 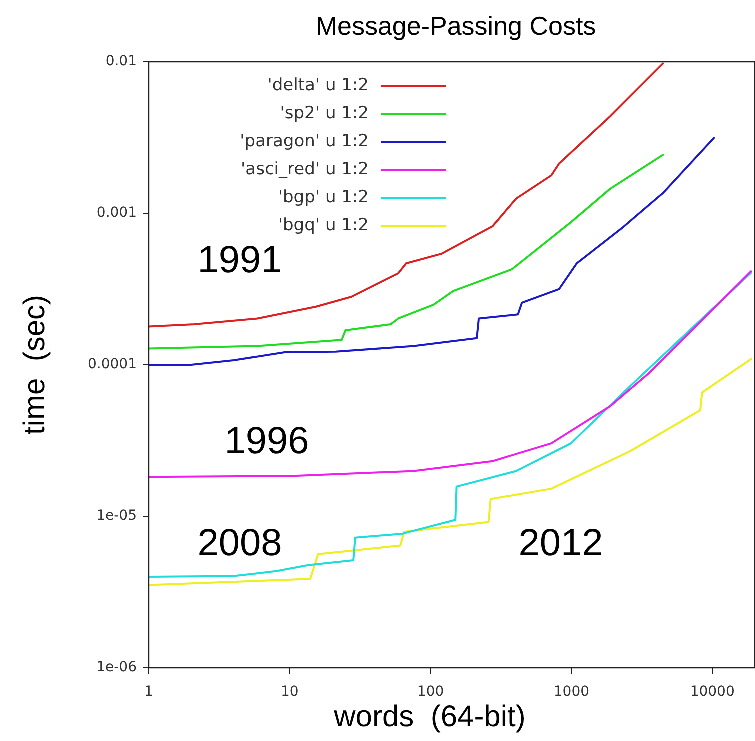 I want to click on legend-label: 'bgp' u 1:2, so click(x=323, y=197).